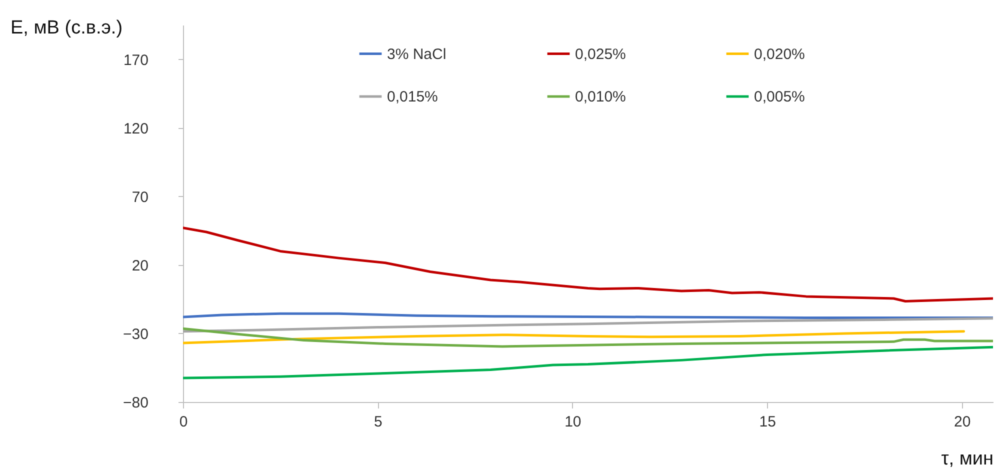 The height and width of the screenshot is (476, 1000). I want to click on legend-label: 0,015%, so click(412, 97).